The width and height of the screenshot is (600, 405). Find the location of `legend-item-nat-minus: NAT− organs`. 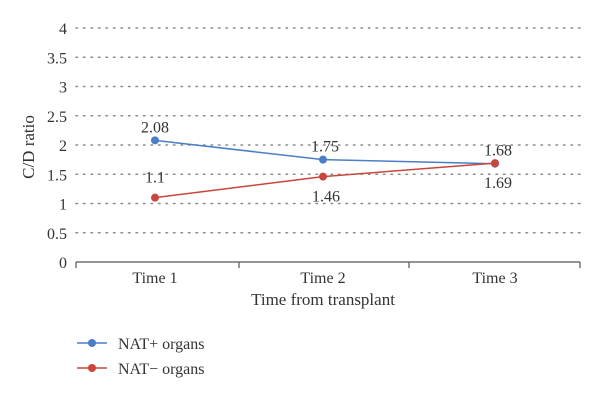

legend-item-nat-minus: NAT− organs is located at coordinates (141, 369).